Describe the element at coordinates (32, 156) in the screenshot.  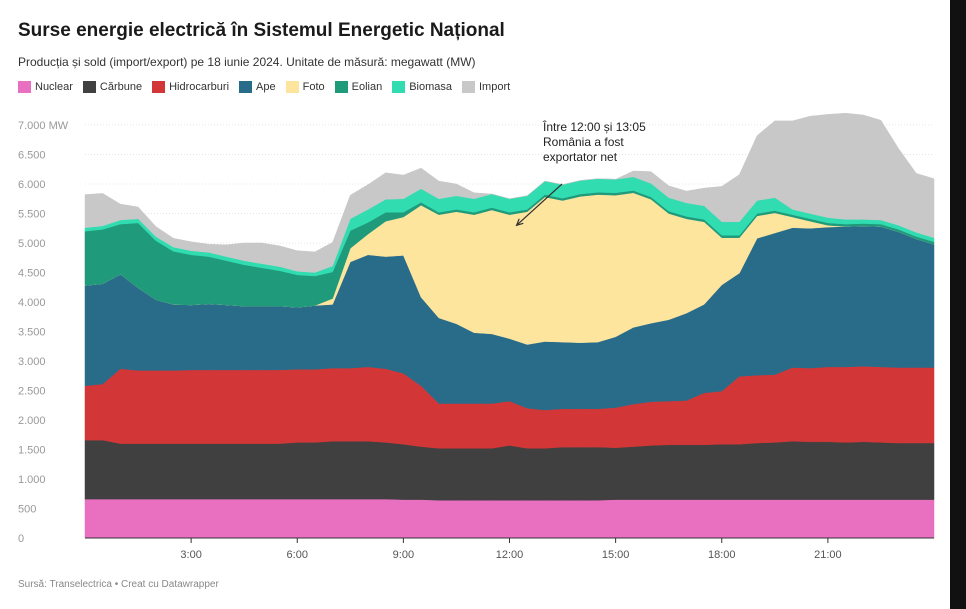
I see `y-tick-label: 6.500` at that location.